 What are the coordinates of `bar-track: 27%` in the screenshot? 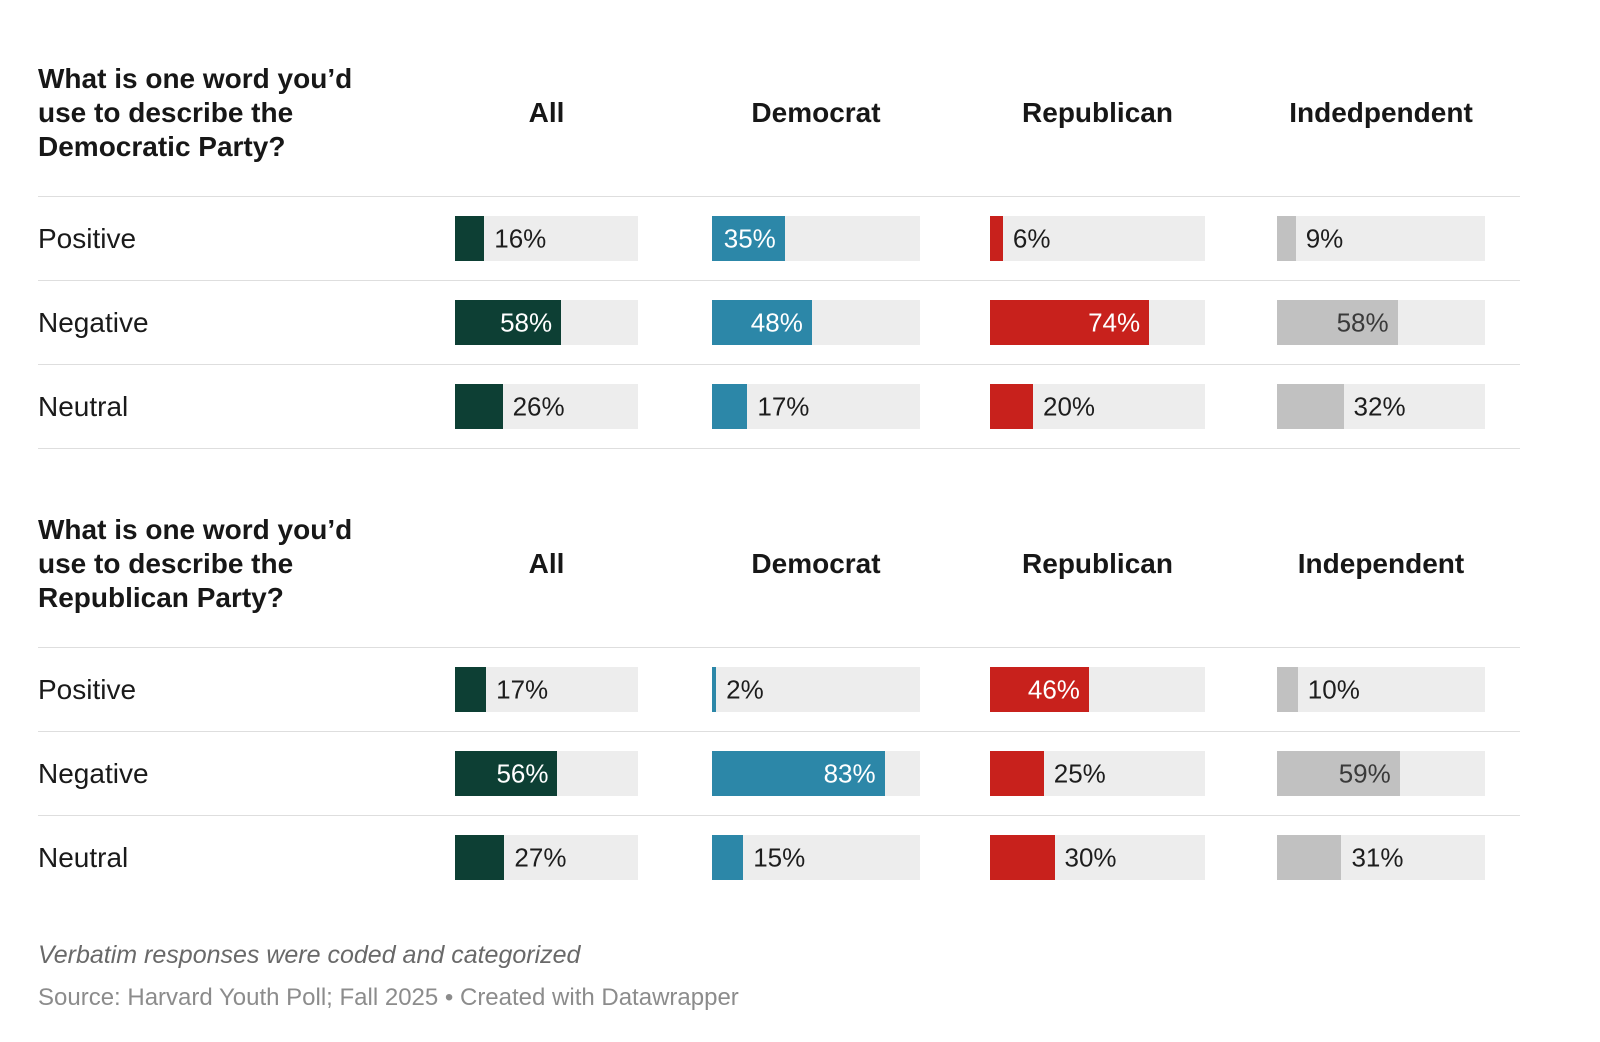 It's located at (546, 857).